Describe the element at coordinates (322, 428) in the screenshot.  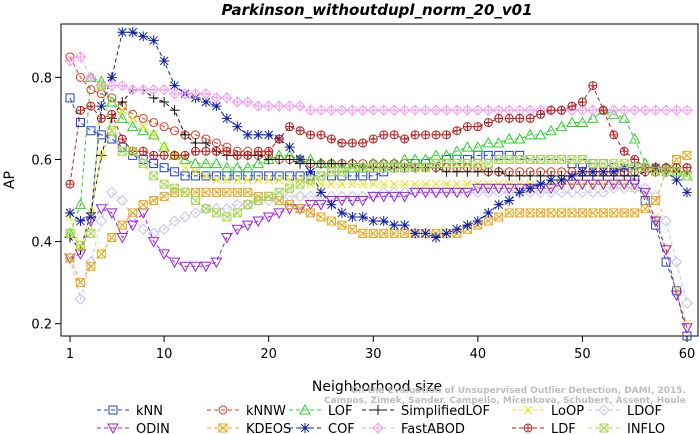
I see `legend-item-cof: COF` at that location.